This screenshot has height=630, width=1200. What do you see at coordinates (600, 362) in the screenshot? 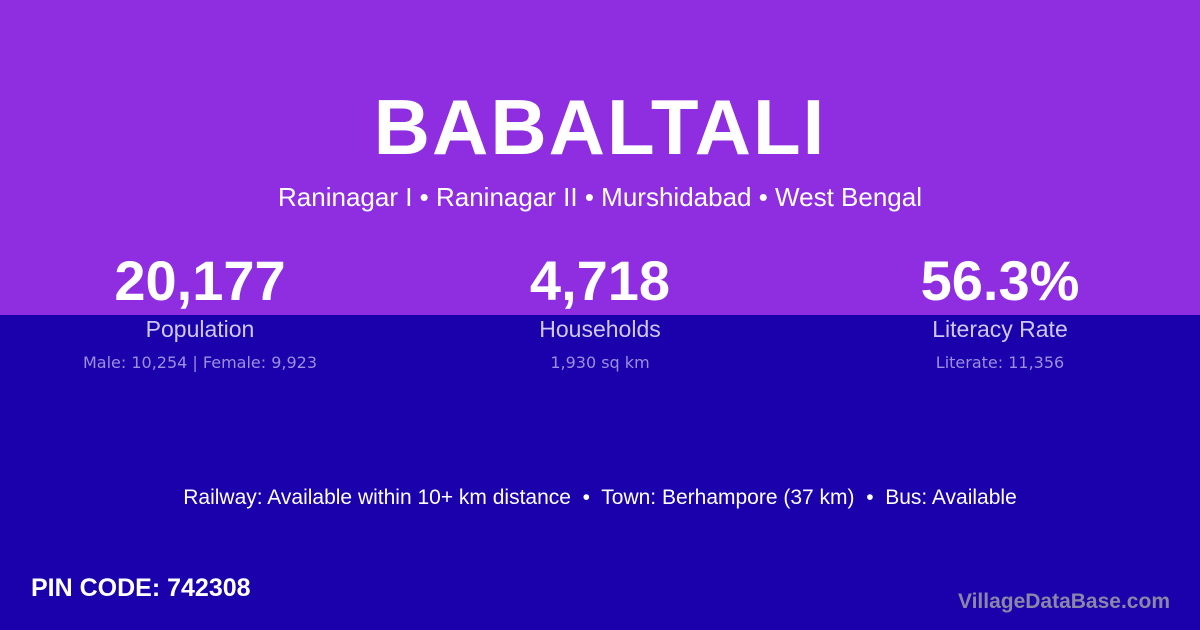
I see `stat-detail: 1,930 sq km` at bounding box center [600, 362].